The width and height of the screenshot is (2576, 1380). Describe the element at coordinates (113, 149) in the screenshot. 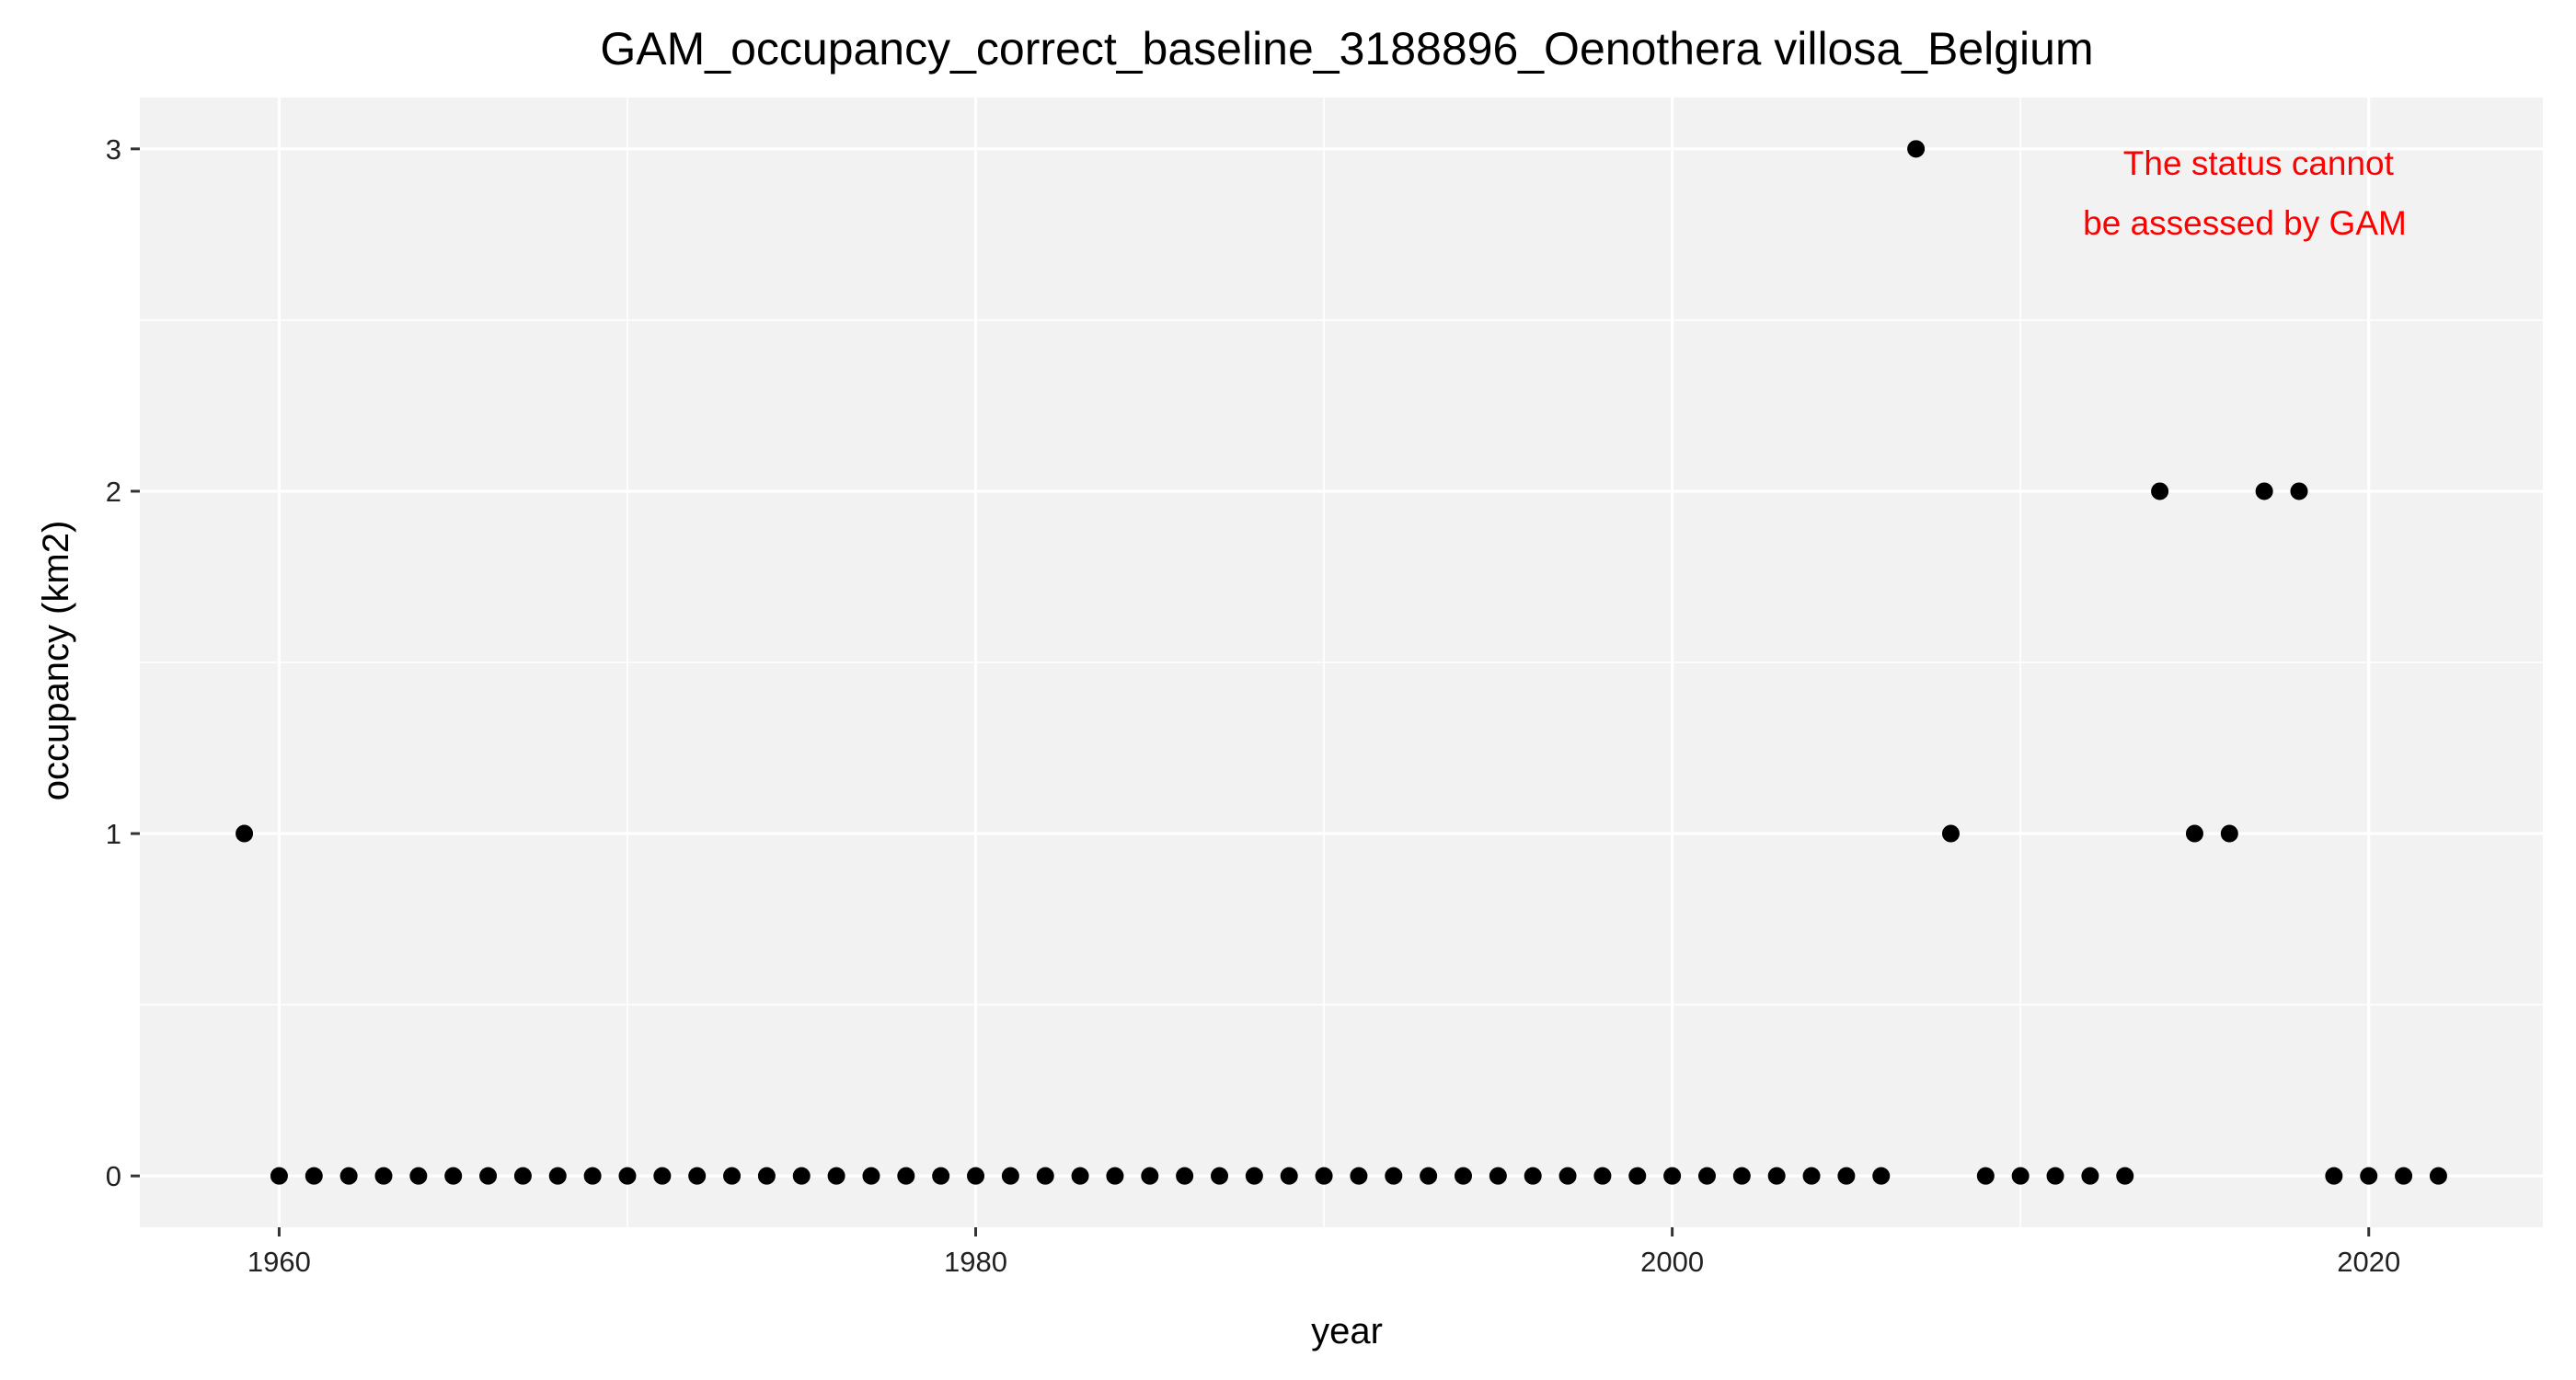

I see `y-tick-label: 3` at that location.